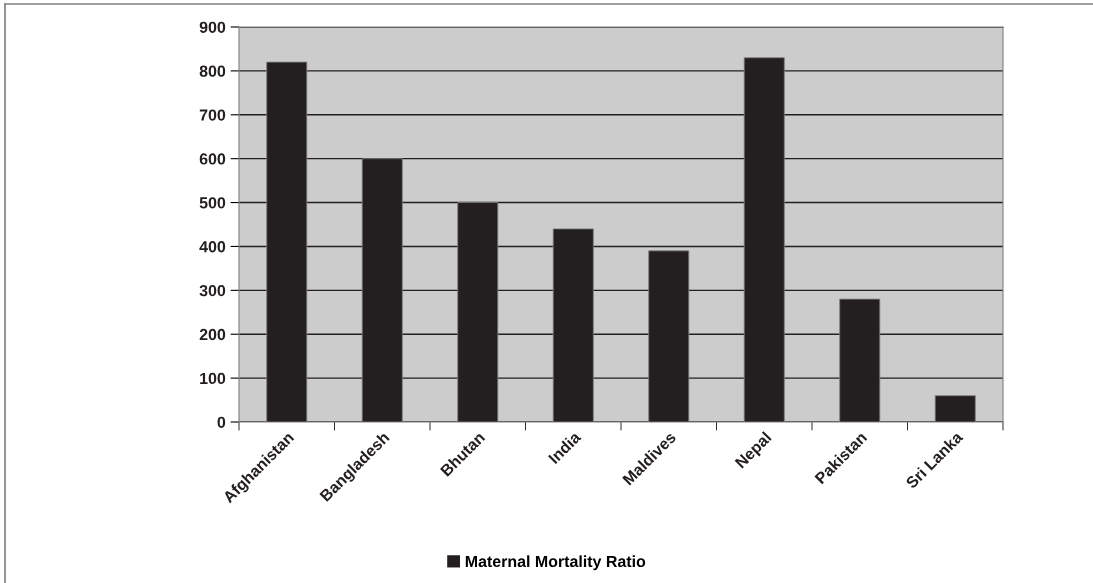 The image size is (1093, 583). Describe the element at coordinates (212, 290) in the screenshot. I see `y-tick-label: 300` at that location.